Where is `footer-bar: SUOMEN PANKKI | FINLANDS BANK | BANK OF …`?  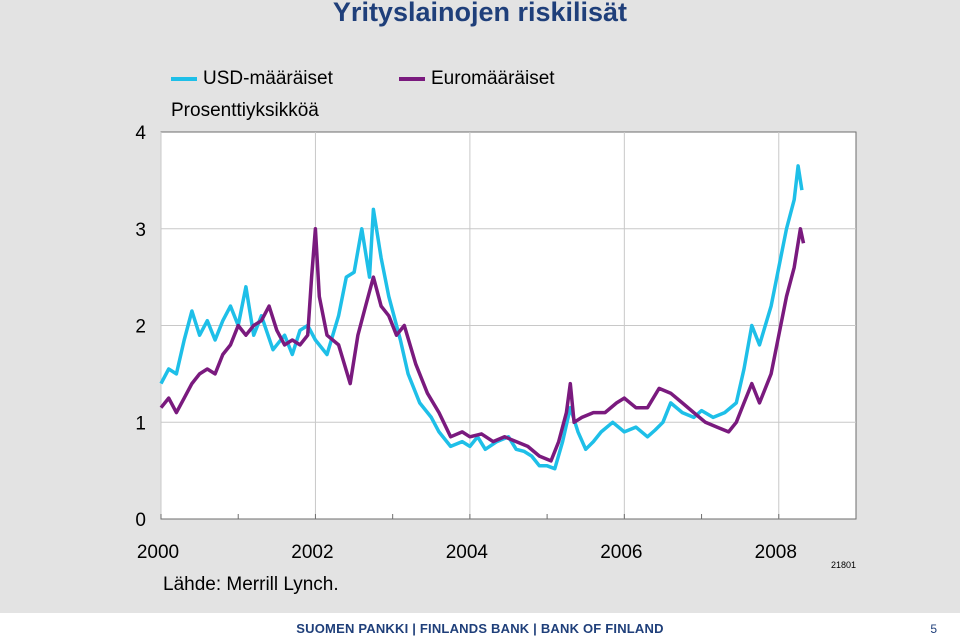 footer-bar: SUOMEN PANKKI | FINLANDS BANK | BANK OF … is located at coordinates (480, 627).